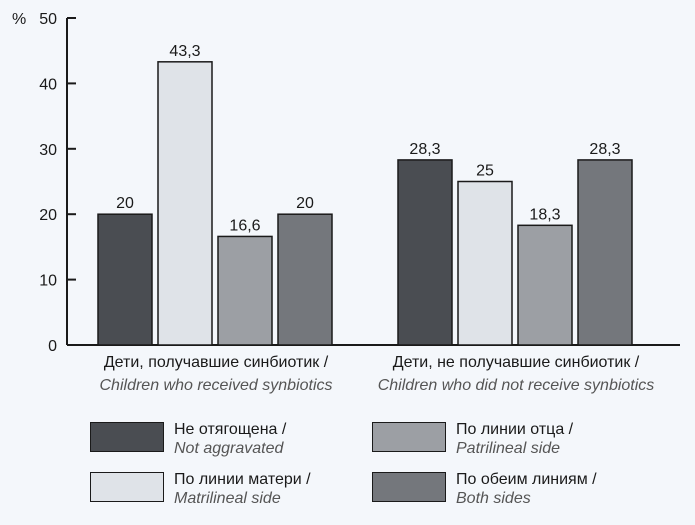 The height and width of the screenshot is (525, 695). What do you see at coordinates (200, 489) in the screenshot?
I see `legend-item-matrilineal: По линии матери / Matrilineal side` at bounding box center [200, 489].